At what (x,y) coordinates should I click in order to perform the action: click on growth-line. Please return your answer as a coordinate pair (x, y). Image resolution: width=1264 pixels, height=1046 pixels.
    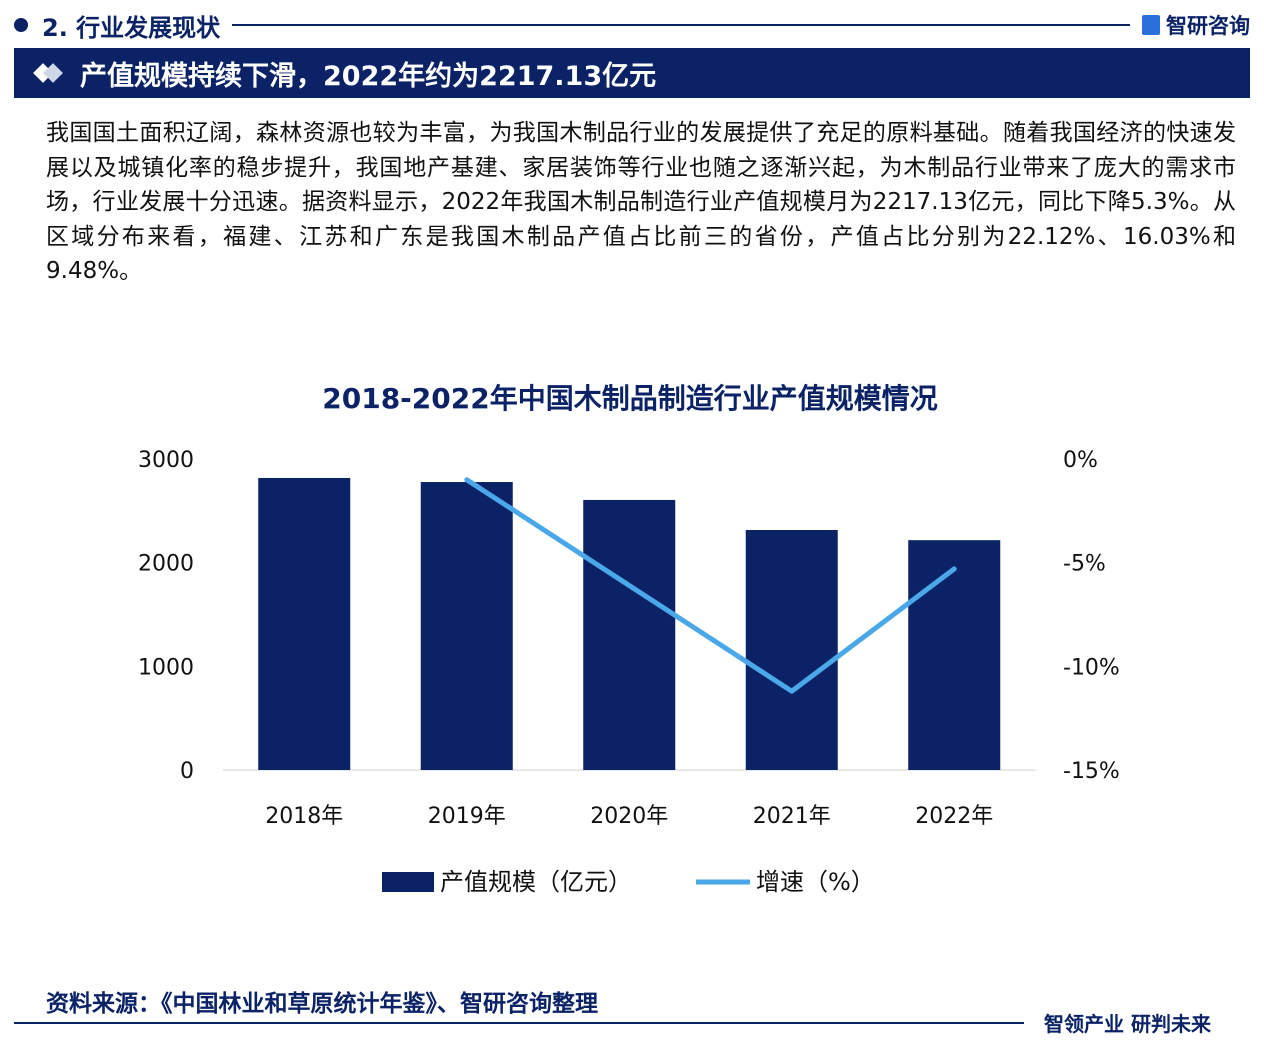
    Looking at the image, I should click on (710, 585).